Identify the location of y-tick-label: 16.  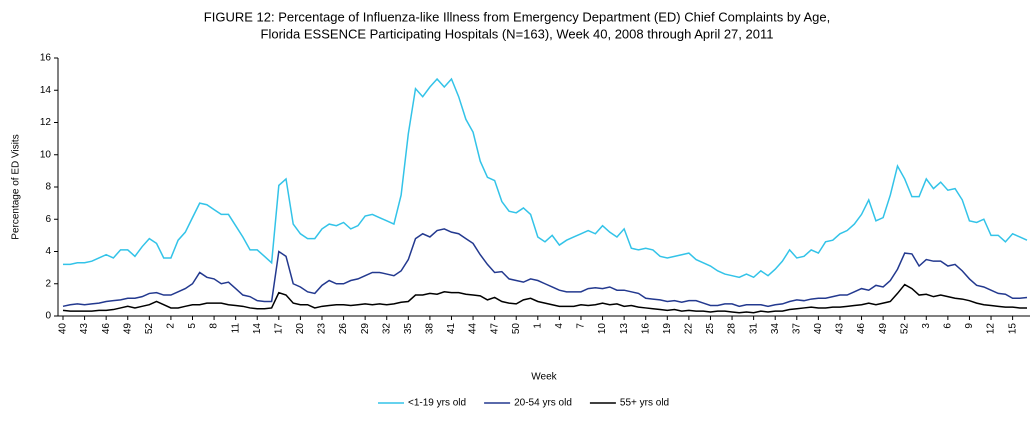
(46, 58).